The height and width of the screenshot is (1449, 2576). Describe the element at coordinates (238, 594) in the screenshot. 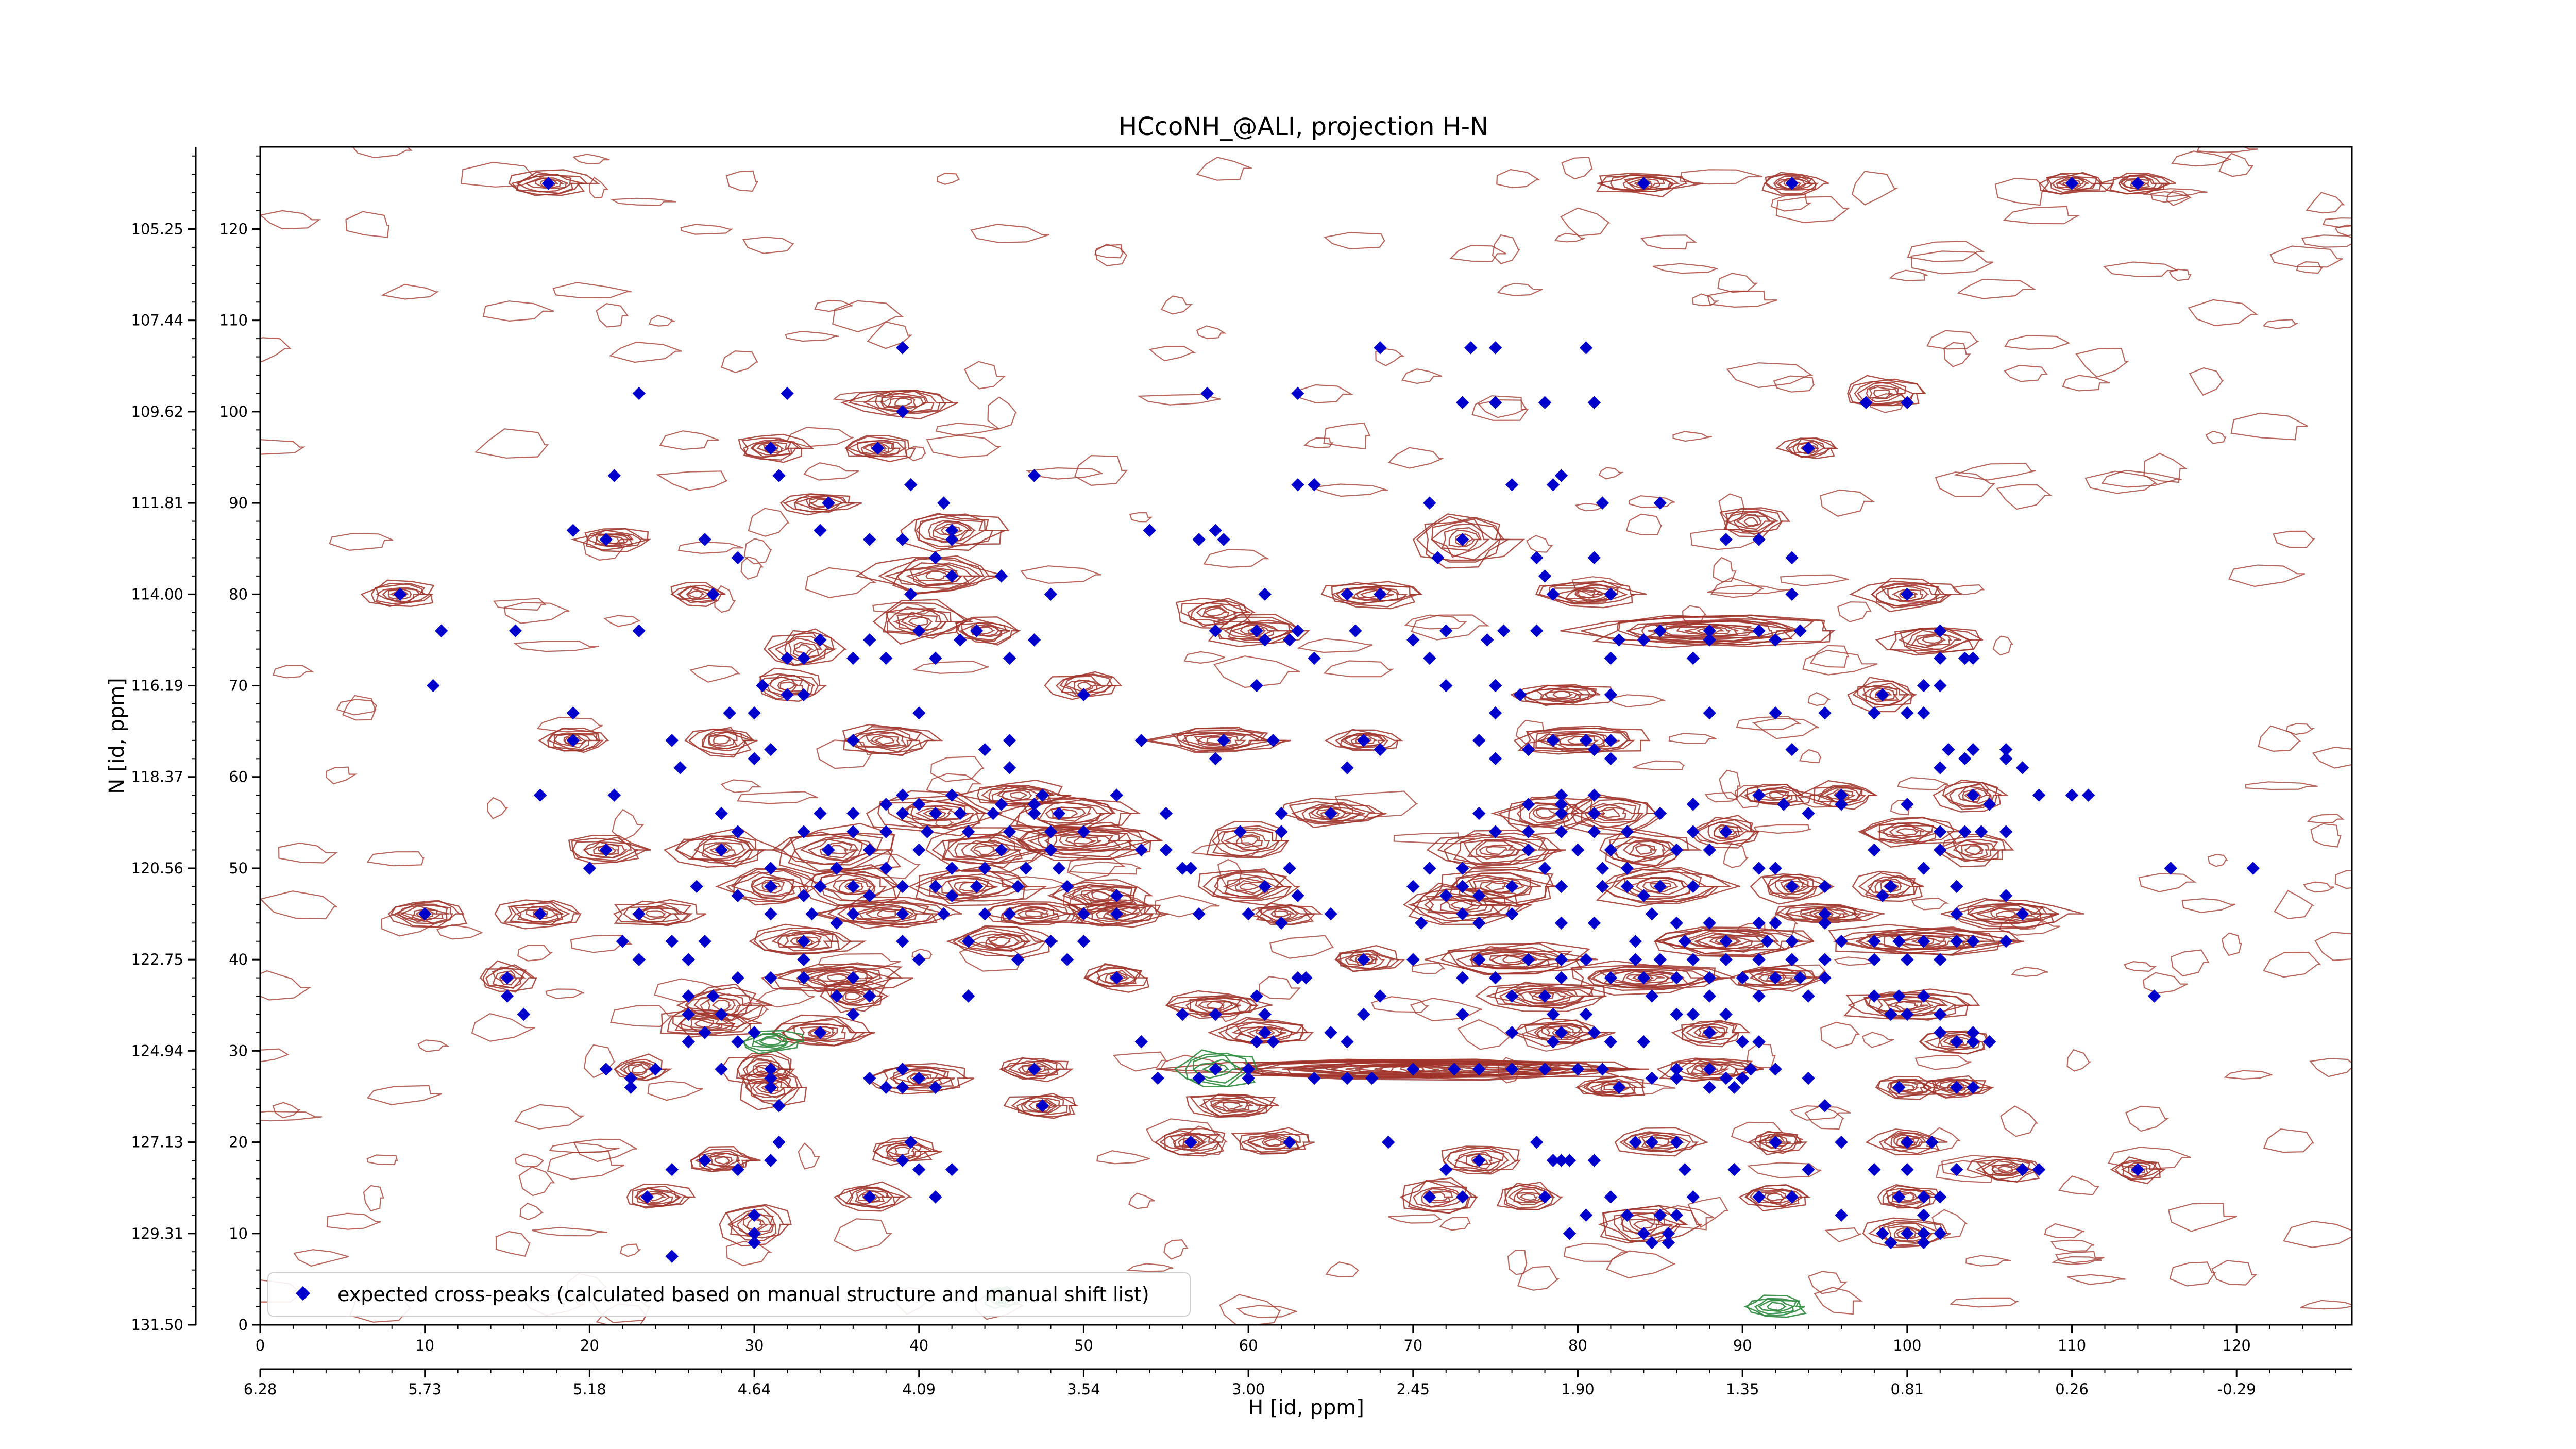

I see `y-index-tick-label: 80` at that location.